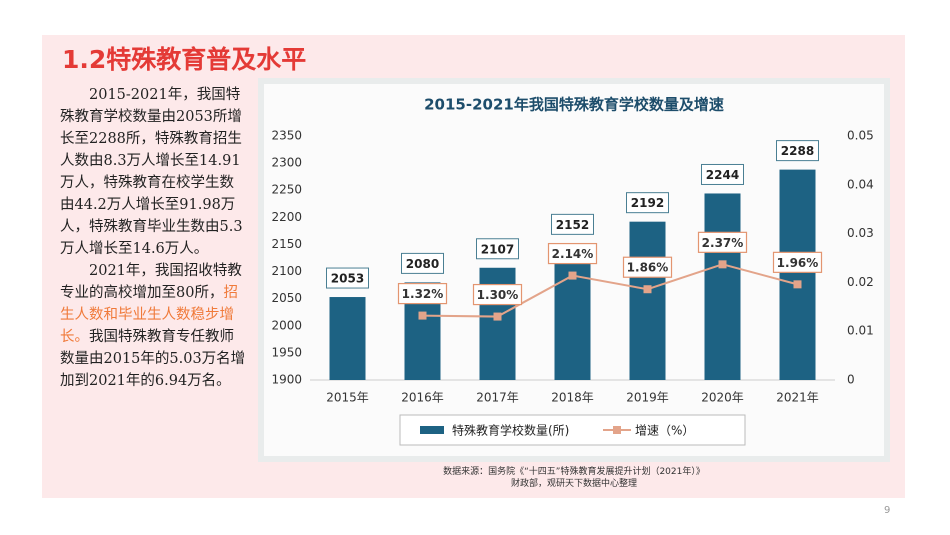 Image resolution: width=950 pixels, height=535 pixels. Describe the element at coordinates (151, 282) in the screenshot. I see `text-run: 2021年，我国招收特教专业的高校增加至80所，` at that location.